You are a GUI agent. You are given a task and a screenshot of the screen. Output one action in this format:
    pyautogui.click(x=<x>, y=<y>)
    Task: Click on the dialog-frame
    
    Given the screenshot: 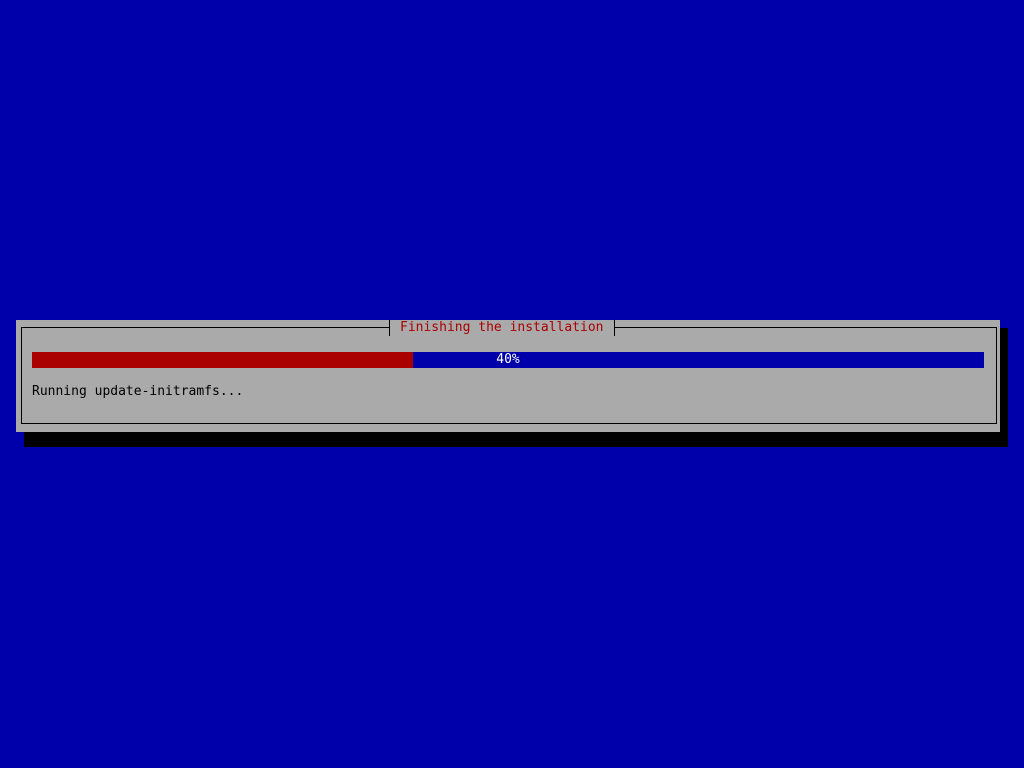 What is the action you would take?
    pyautogui.click(x=509, y=375)
    